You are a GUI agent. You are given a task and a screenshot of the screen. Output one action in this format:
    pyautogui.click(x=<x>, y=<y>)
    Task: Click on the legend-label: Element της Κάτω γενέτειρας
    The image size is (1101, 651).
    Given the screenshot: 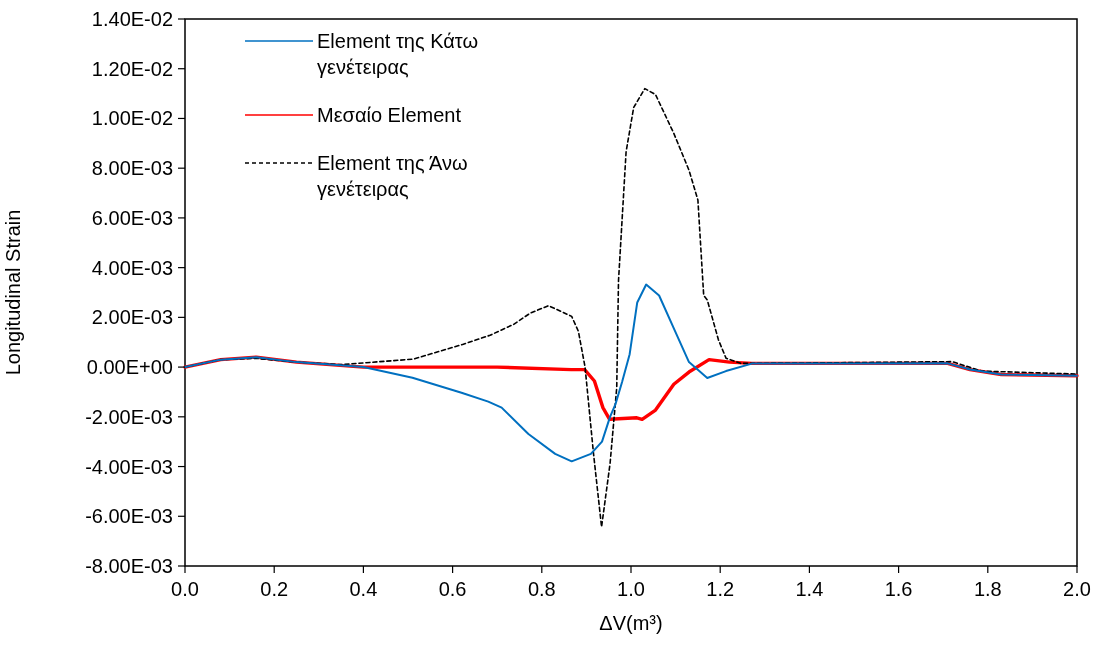 What is the action you would take?
    pyautogui.click(x=398, y=54)
    